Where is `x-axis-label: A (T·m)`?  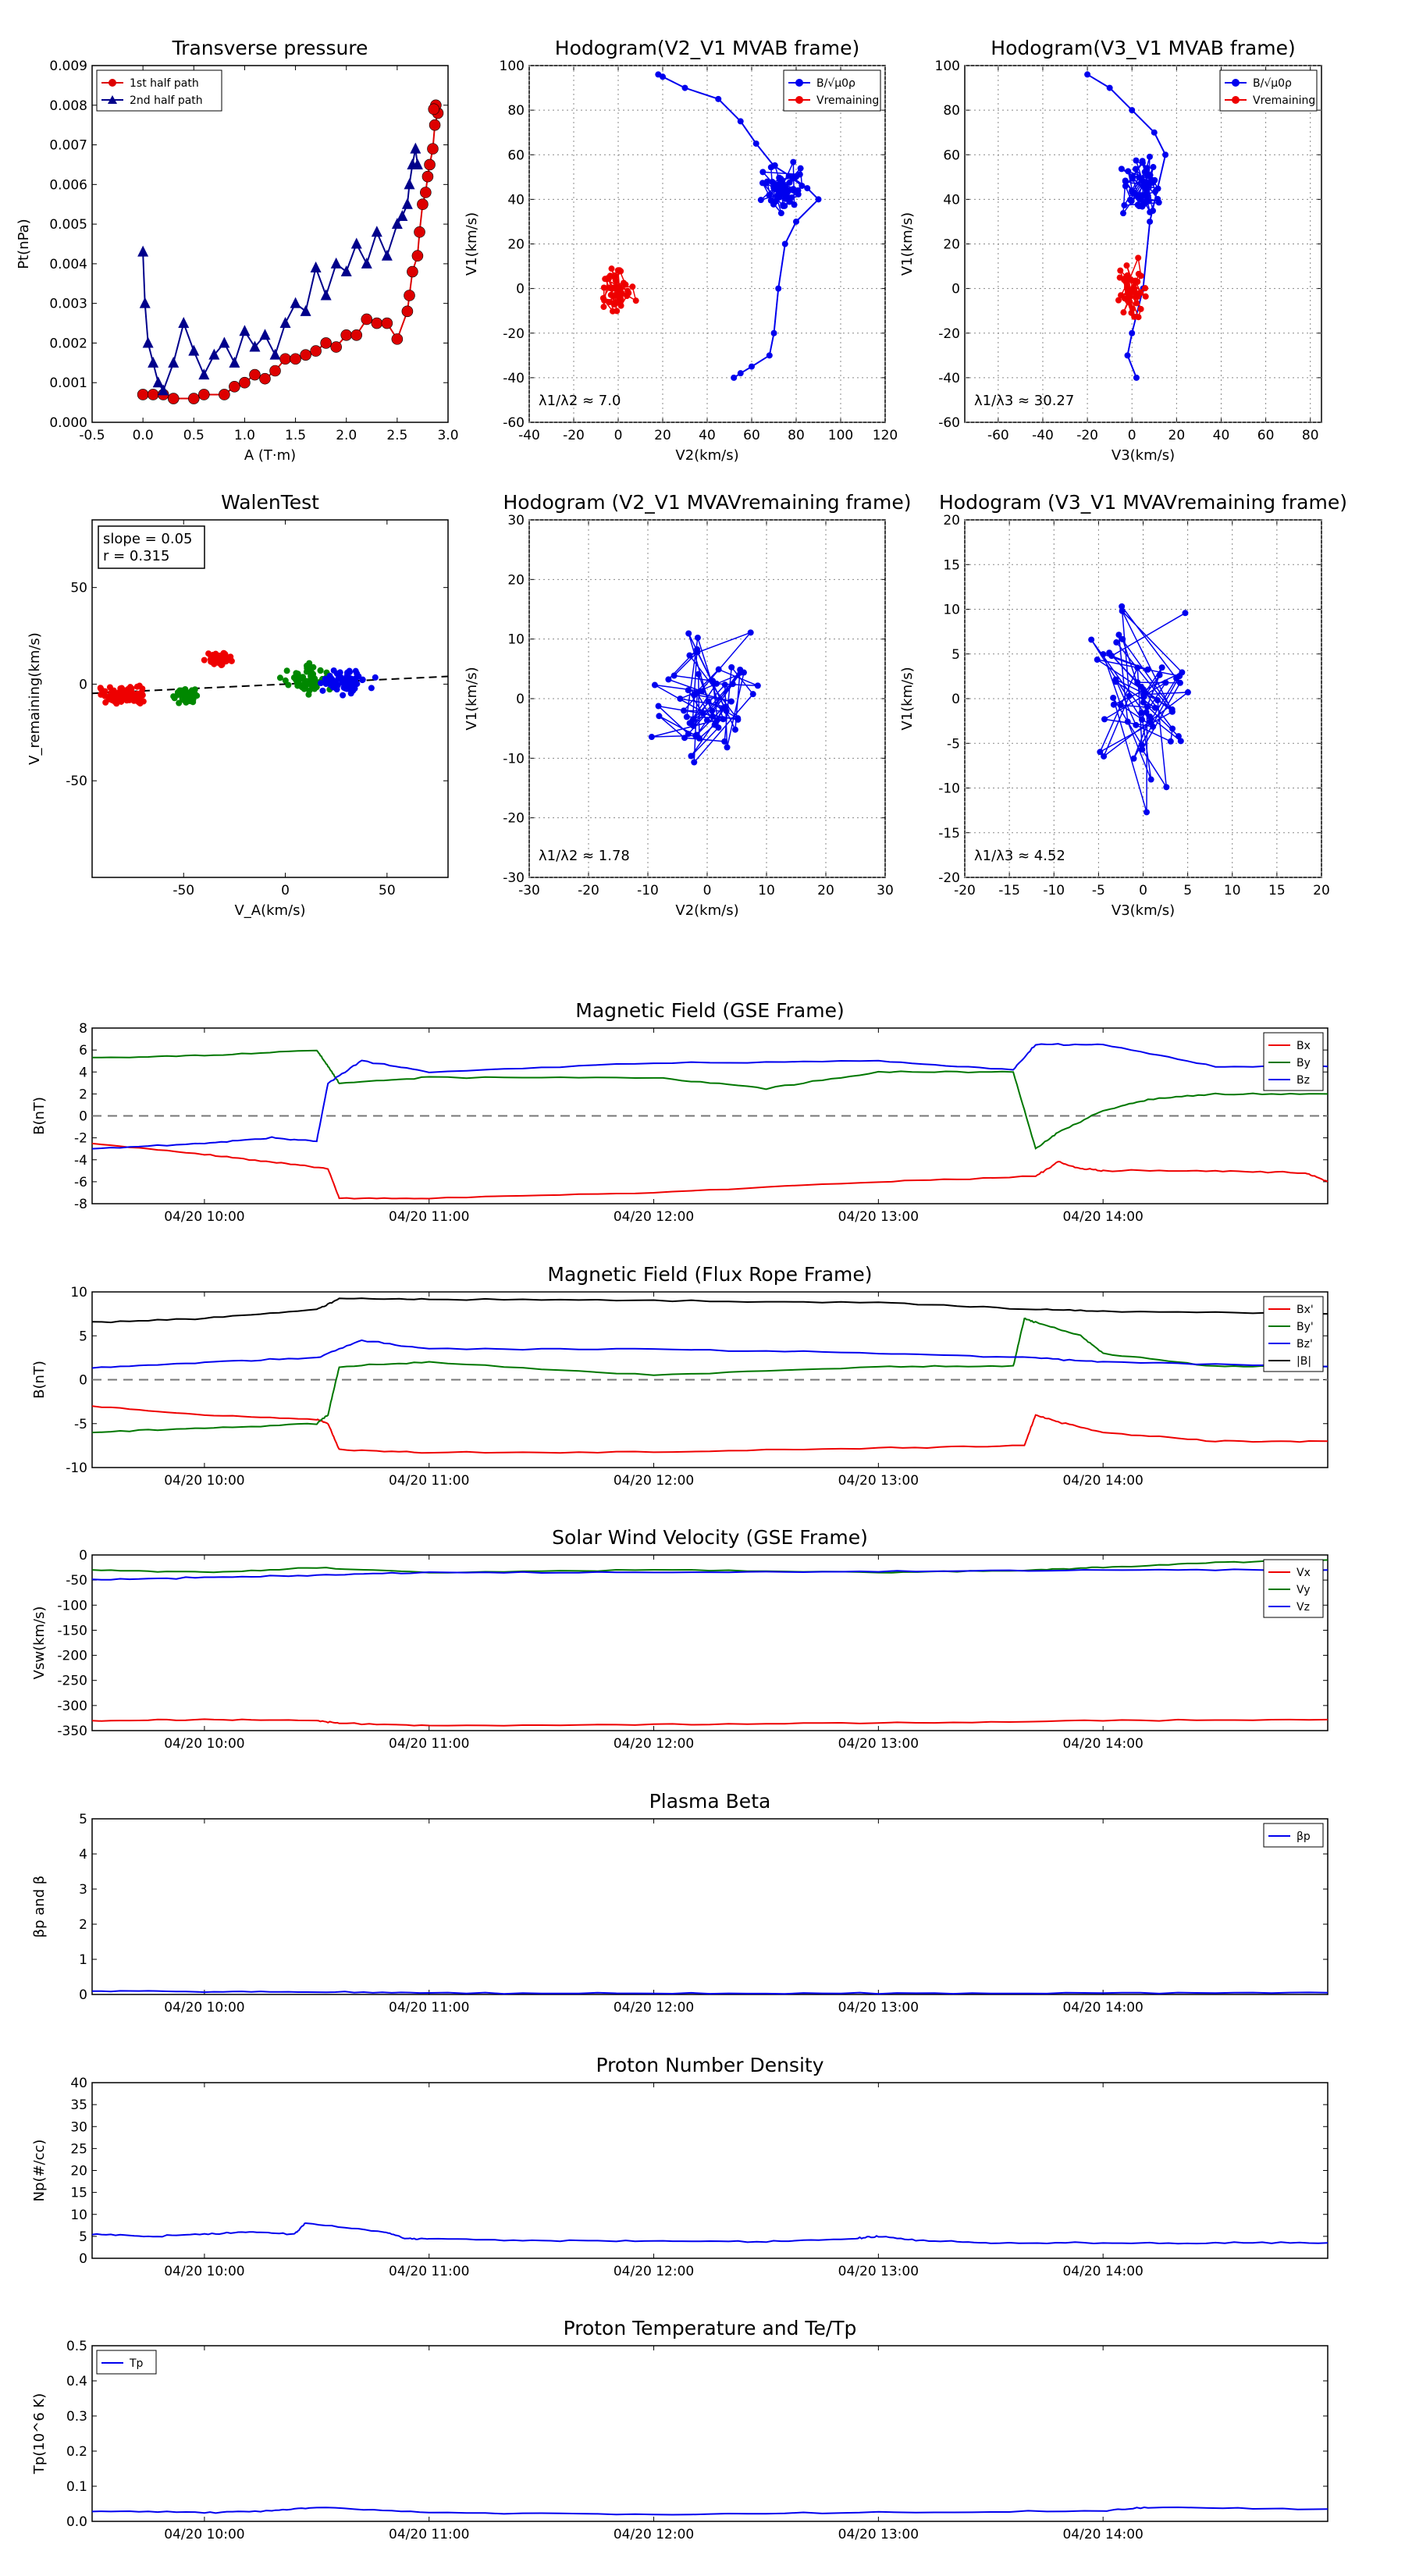
x-axis-label: A (T·m) is located at coordinates (270, 455).